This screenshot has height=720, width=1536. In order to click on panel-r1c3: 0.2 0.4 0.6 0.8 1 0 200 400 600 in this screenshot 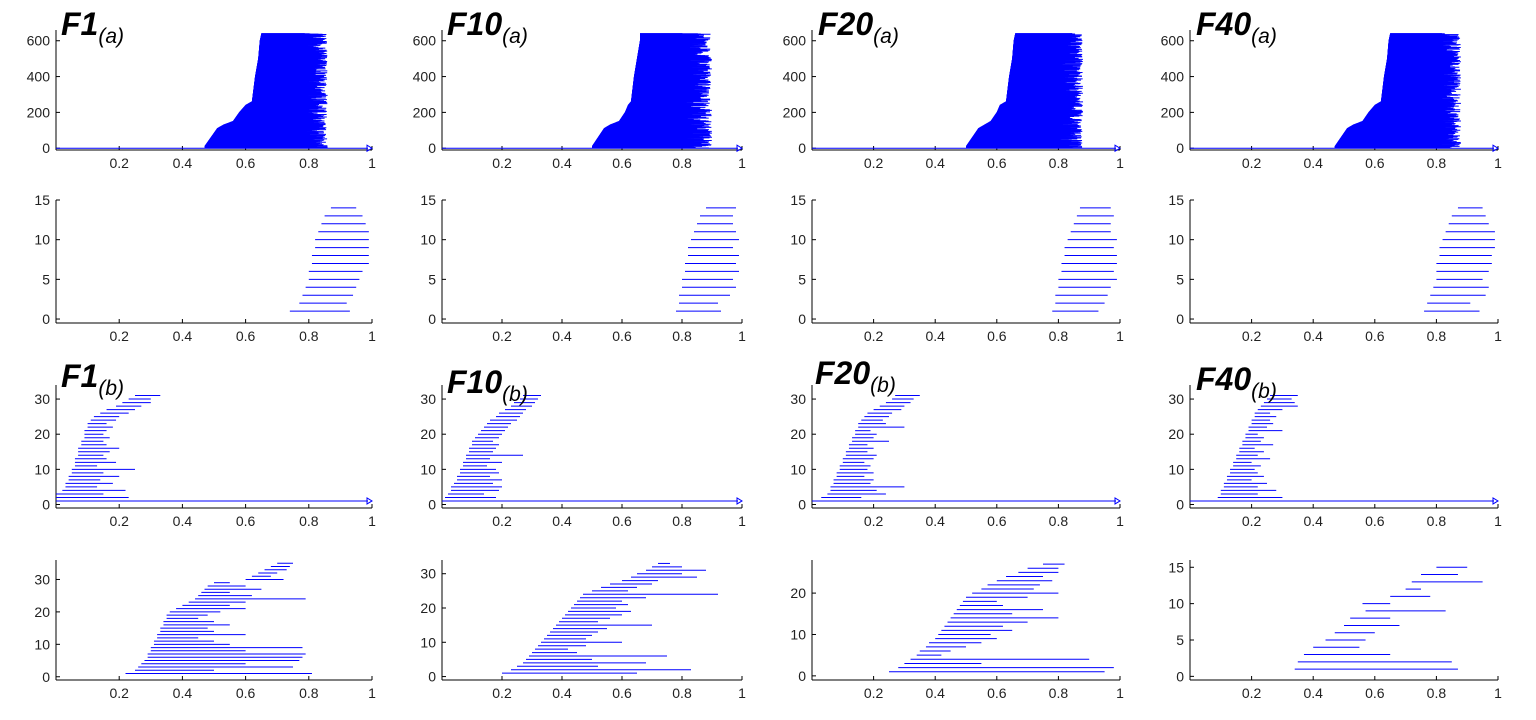, I will do `click(953, 100)`.